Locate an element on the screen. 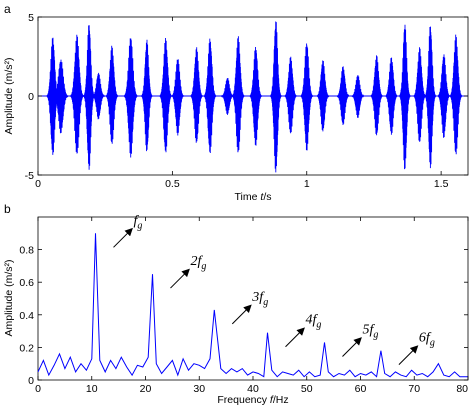 Image resolution: width=474 pixels, height=410 pixels. y-axis-label-a: Amplitude (m/s²) is located at coordinates (9, 95).